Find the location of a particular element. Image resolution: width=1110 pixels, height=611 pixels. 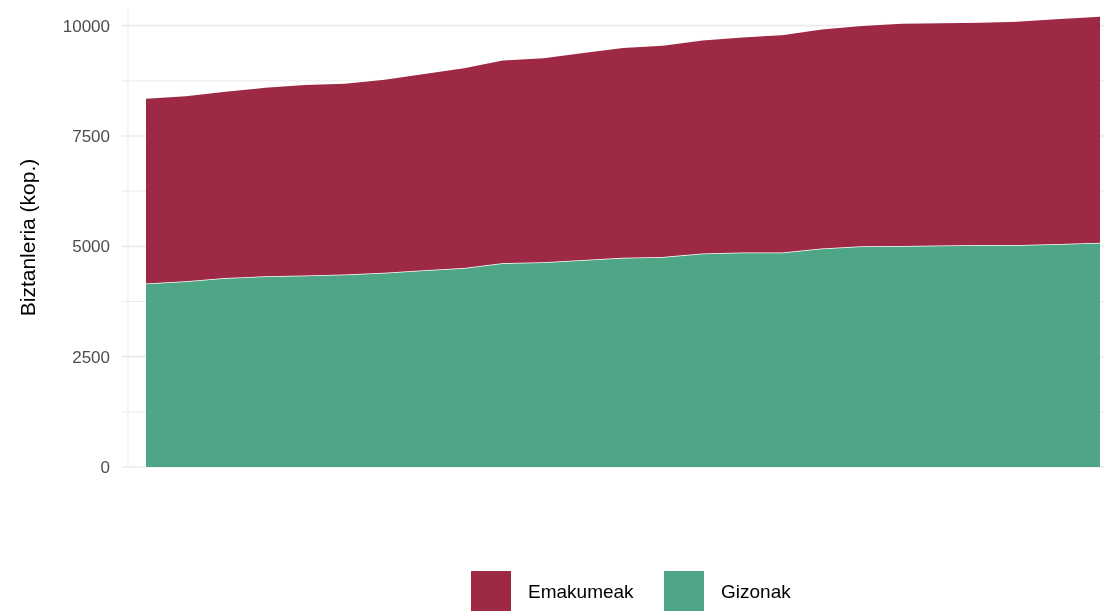

y-tick-label: 0 is located at coordinates (105, 467).